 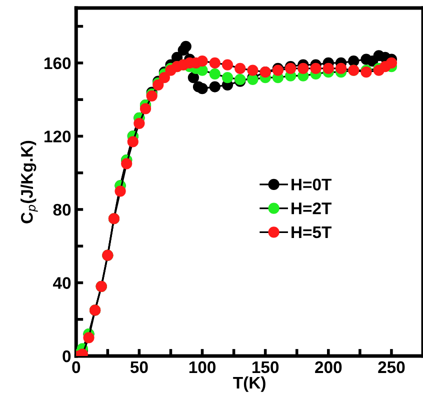 What do you see at coordinates (312, 208) in the screenshot?
I see `legend-label: H=2T` at bounding box center [312, 208].